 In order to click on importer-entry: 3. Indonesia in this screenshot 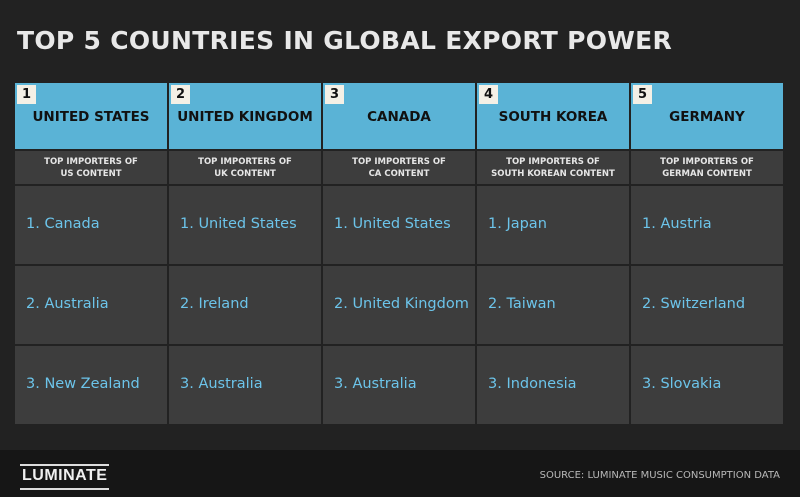, I will do `click(532, 384)`.